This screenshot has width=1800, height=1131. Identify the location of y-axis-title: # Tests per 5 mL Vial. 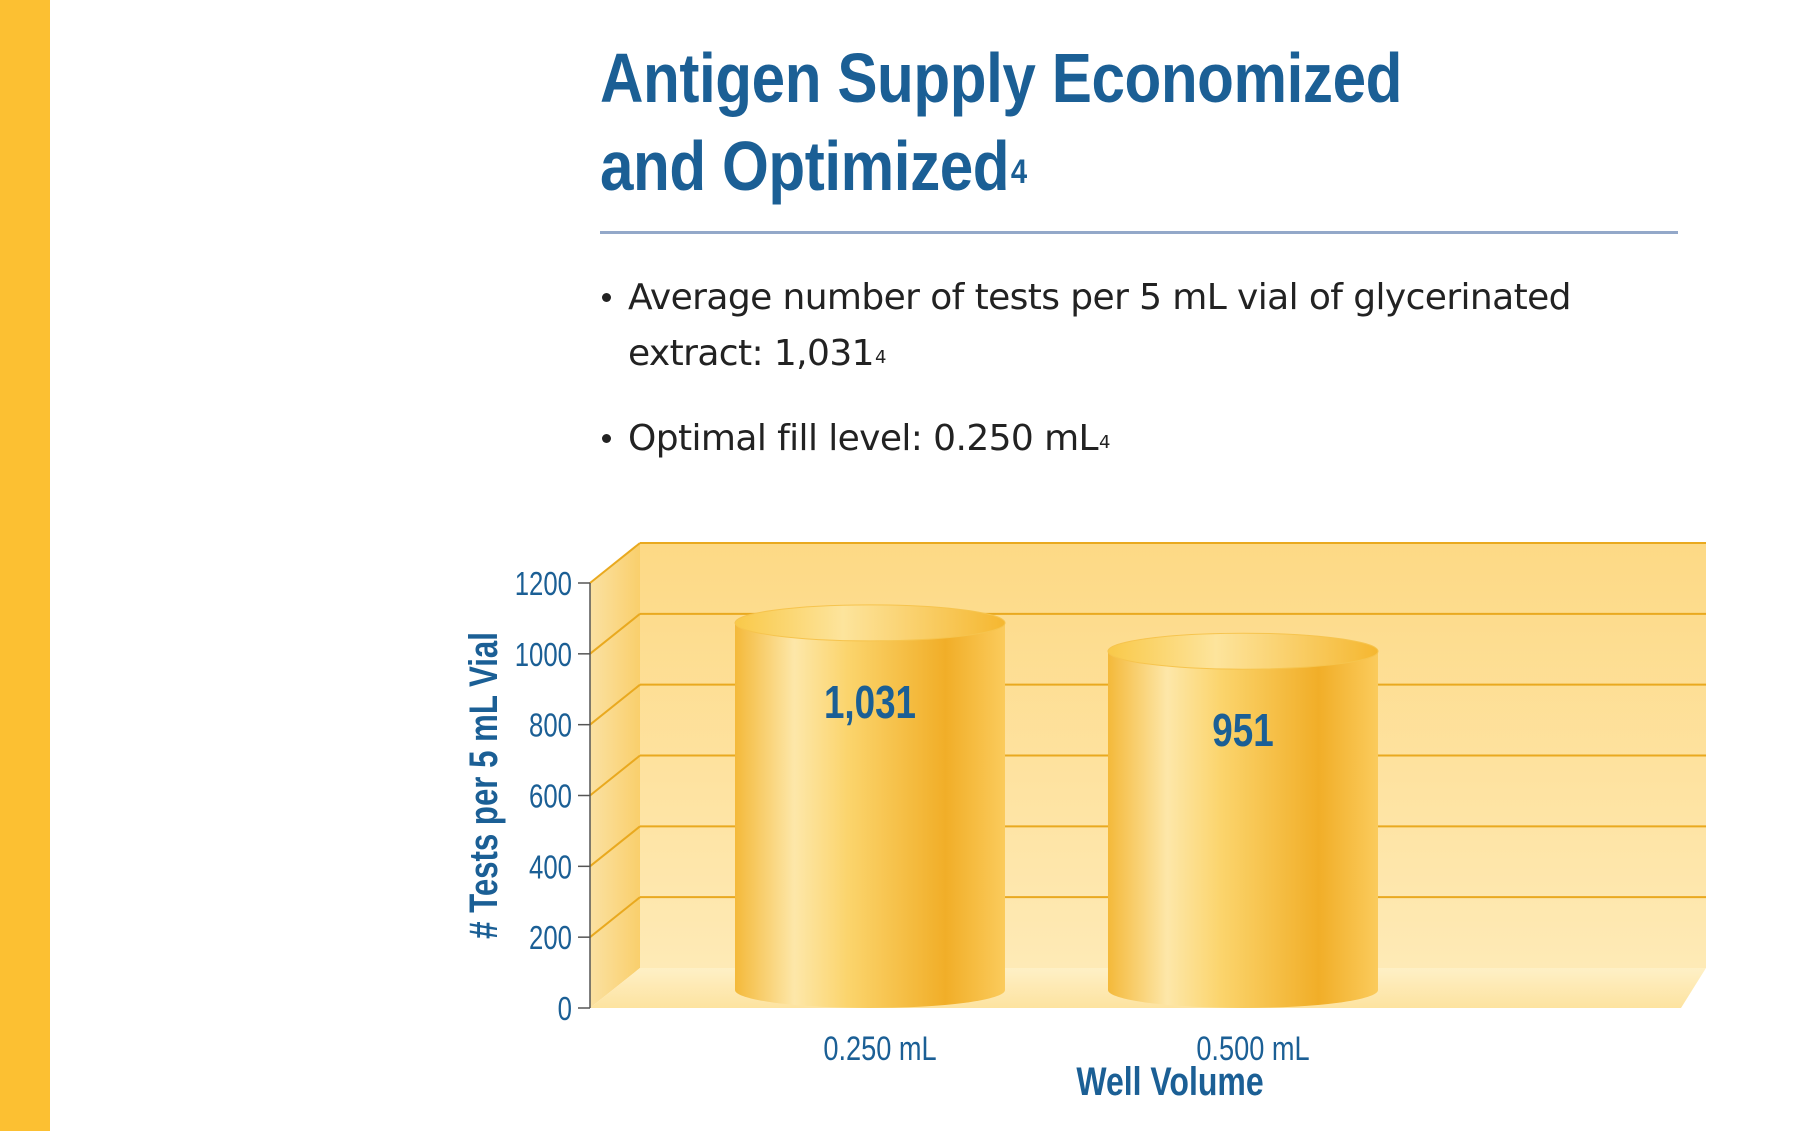
(483, 785).